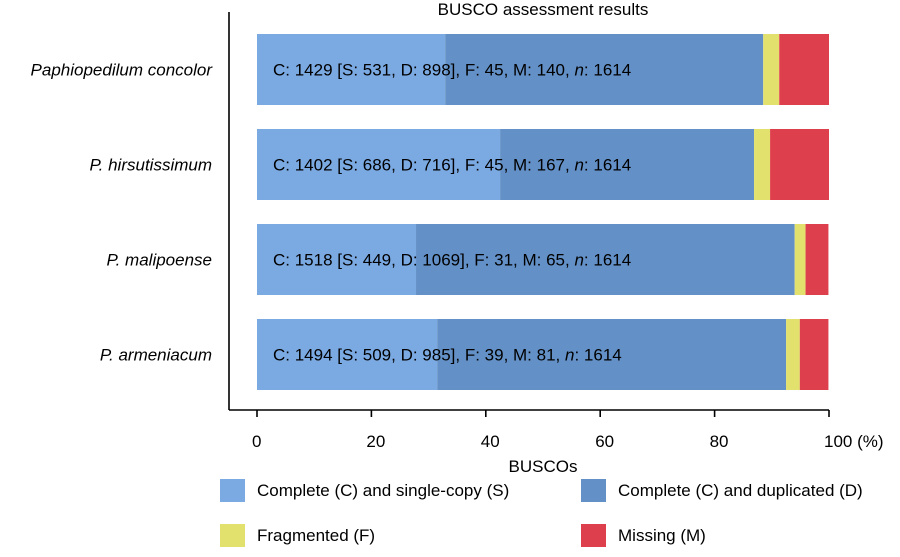 The width and height of the screenshot is (900, 557). What do you see at coordinates (543, 9) in the screenshot?
I see `chart-title: BUSCO assessment results` at bounding box center [543, 9].